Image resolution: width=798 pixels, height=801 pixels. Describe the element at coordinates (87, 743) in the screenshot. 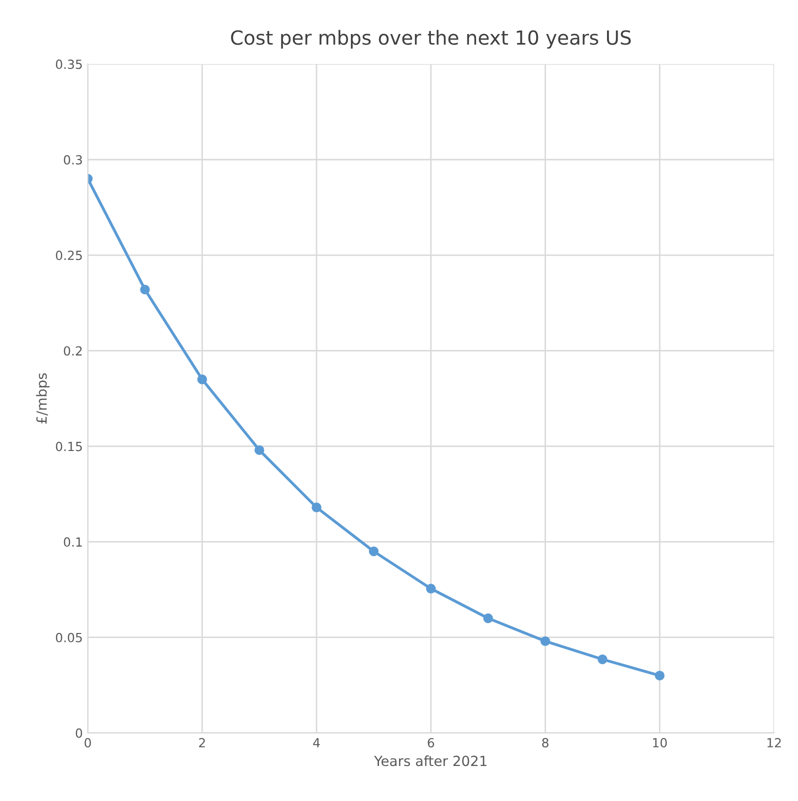

I see `x-tick-label: 0` at that location.